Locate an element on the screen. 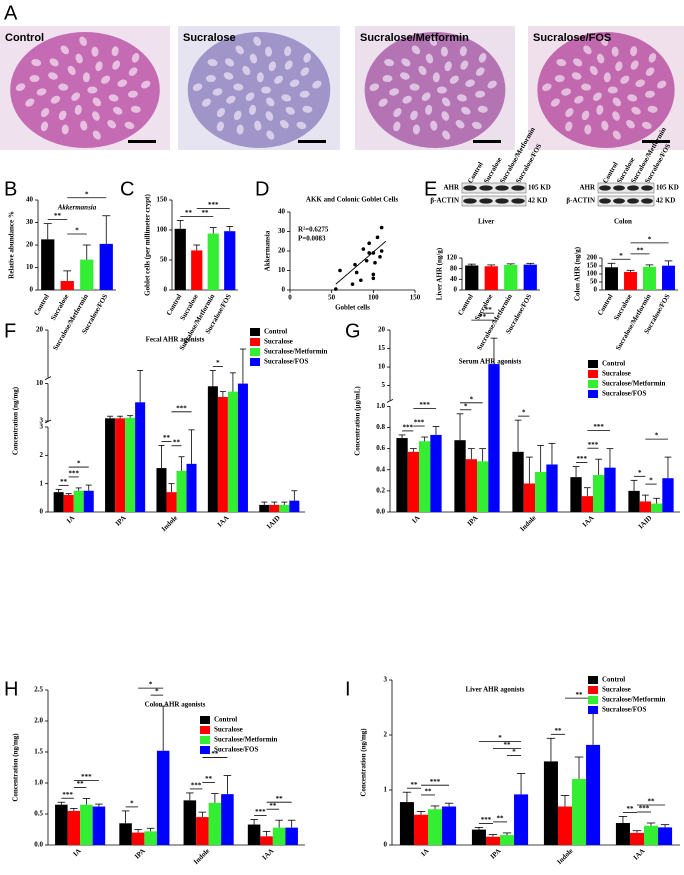 The image size is (684, 875). trendline is located at coordinates (361, 262).